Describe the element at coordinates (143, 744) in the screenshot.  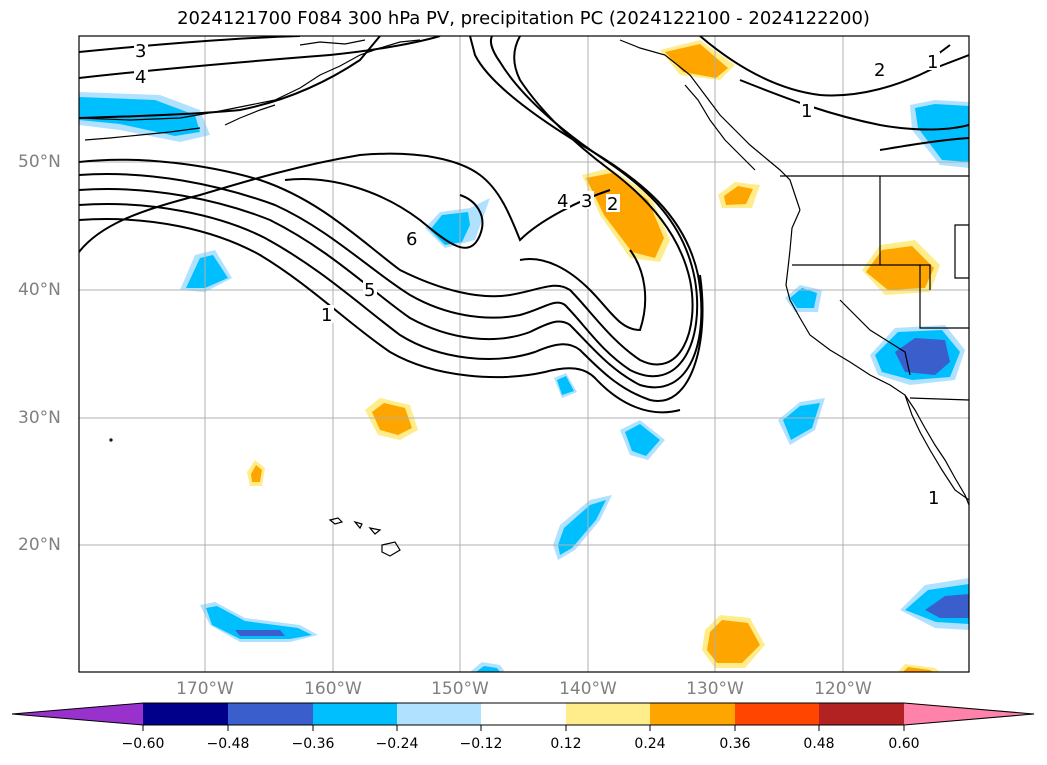
I see `colorbar-tick-label: −0.60` at that location.